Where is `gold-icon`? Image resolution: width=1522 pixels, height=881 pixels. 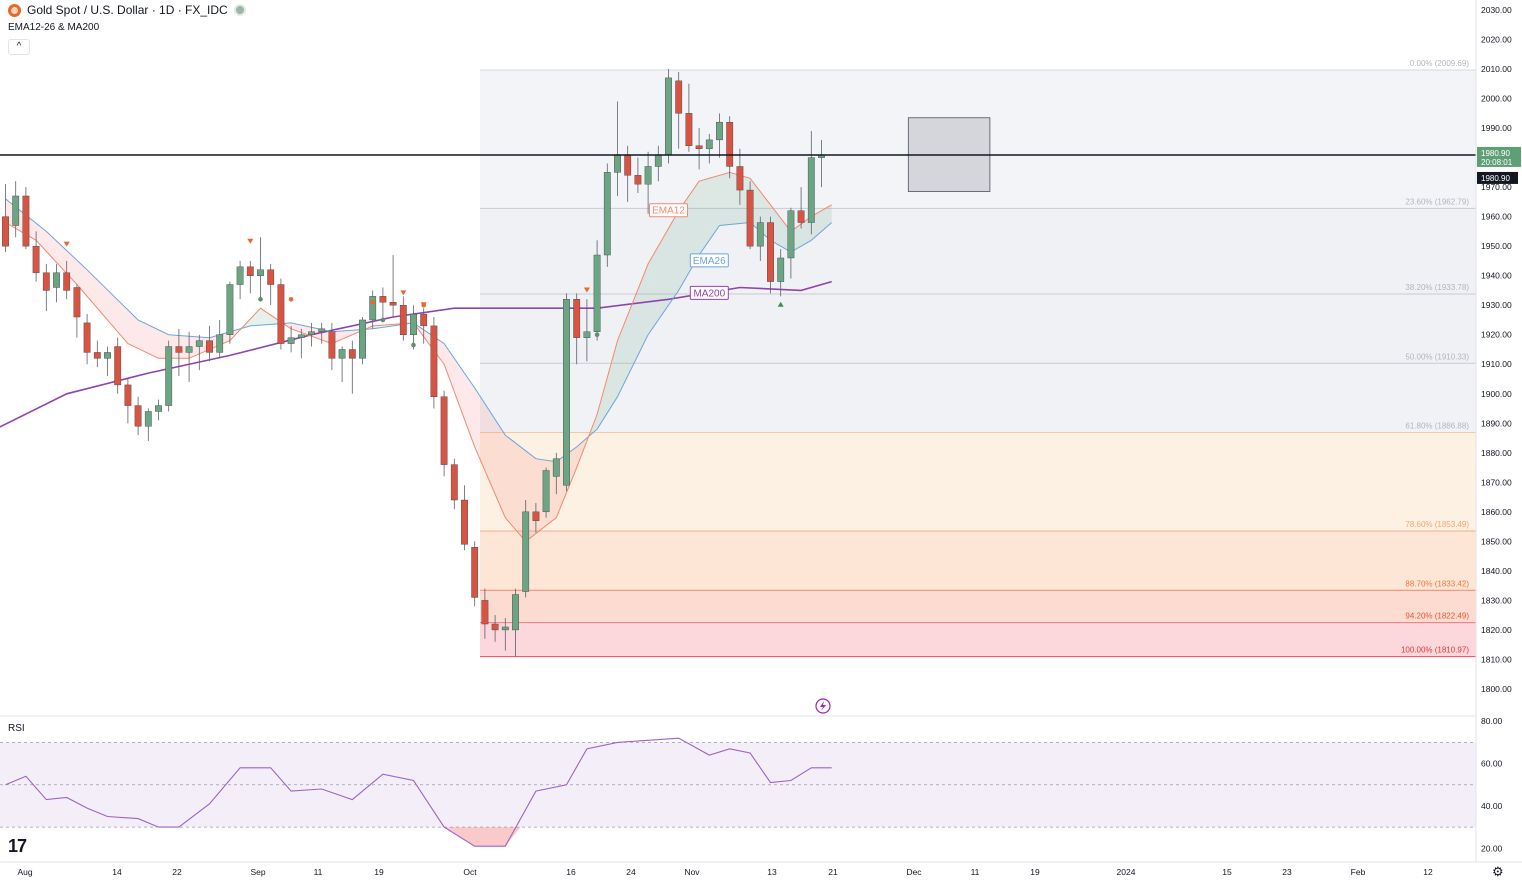
gold-icon is located at coordinates (14, 10).